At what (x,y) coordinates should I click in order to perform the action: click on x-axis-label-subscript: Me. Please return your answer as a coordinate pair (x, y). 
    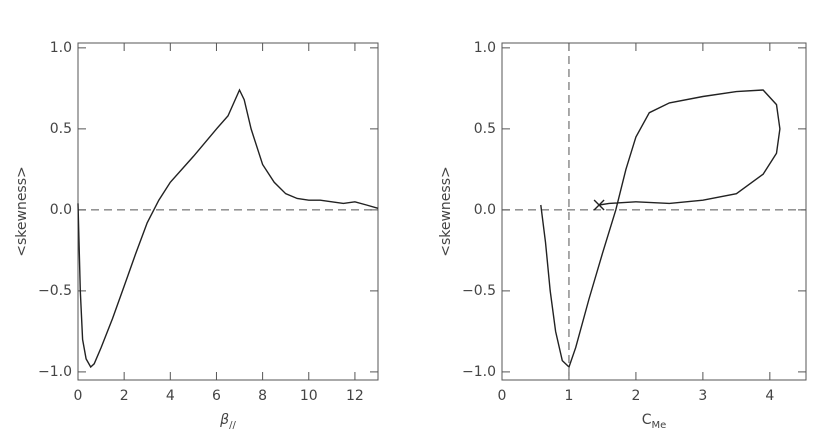
    Looking at the image, I should click on (659, 425).